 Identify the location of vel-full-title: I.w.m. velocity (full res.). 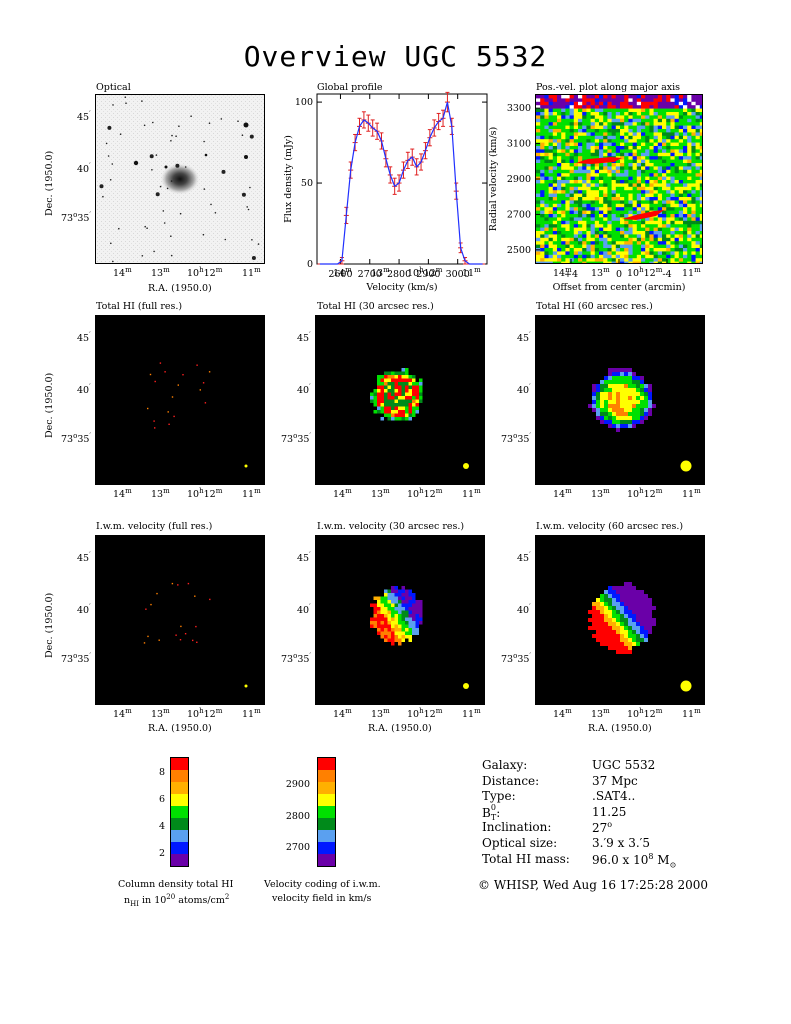
(154, 526).